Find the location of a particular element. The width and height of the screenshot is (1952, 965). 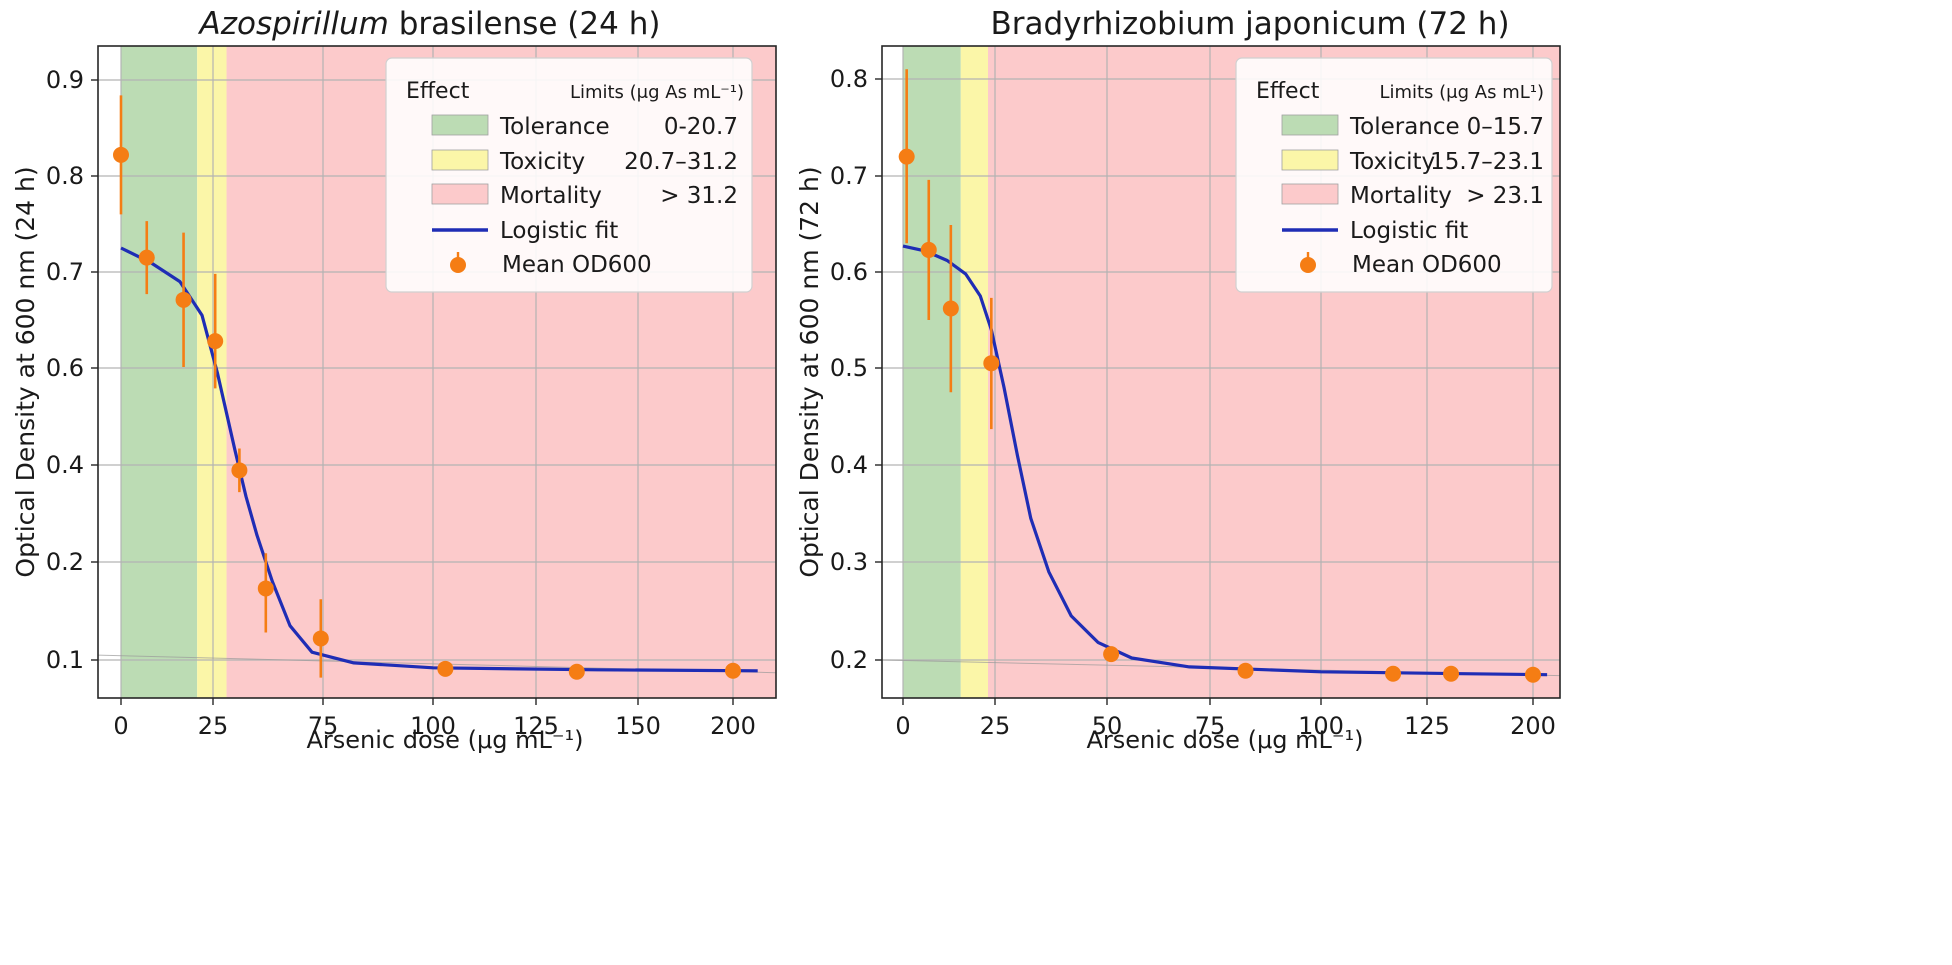

y-axis-label: Optical Density at 600 nm (72 h) is located at coordinates (809, 371).